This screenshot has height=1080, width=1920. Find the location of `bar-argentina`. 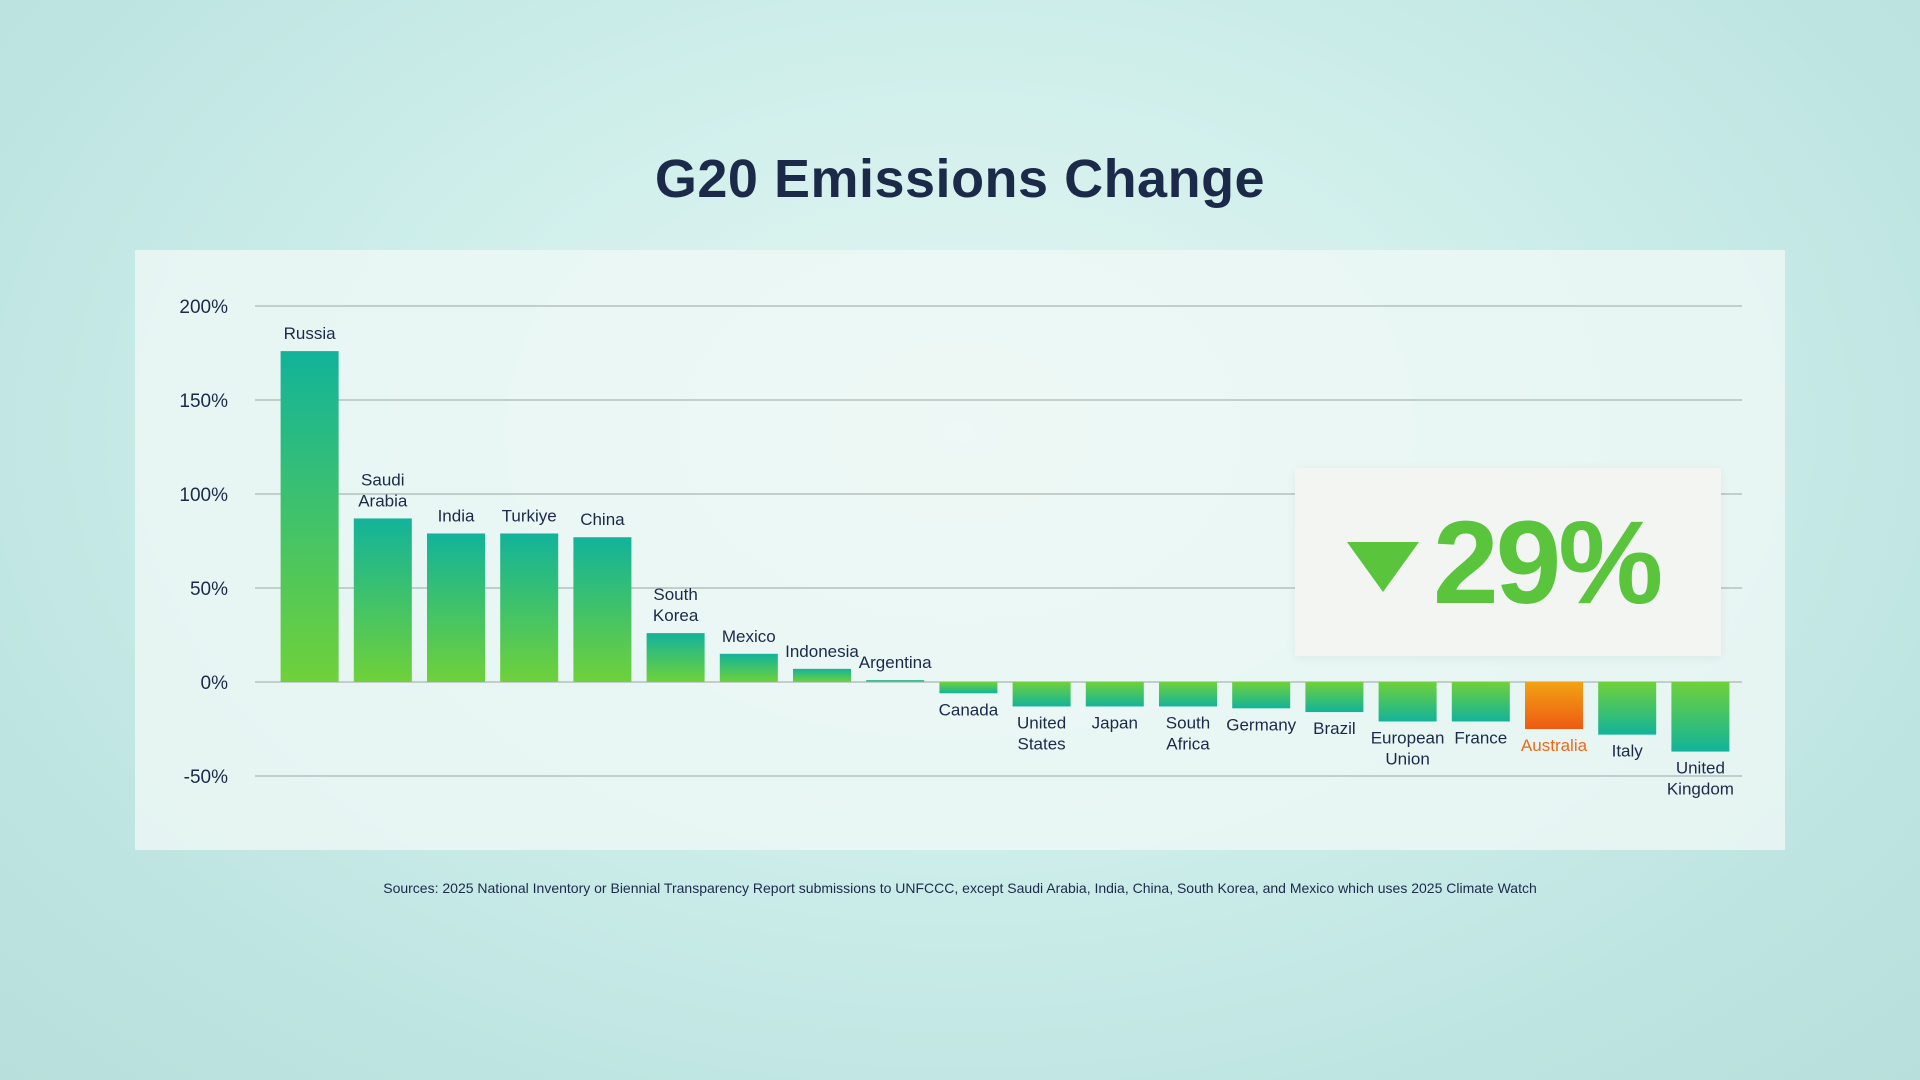

bar-argentina is located at coordinates (895, 681).